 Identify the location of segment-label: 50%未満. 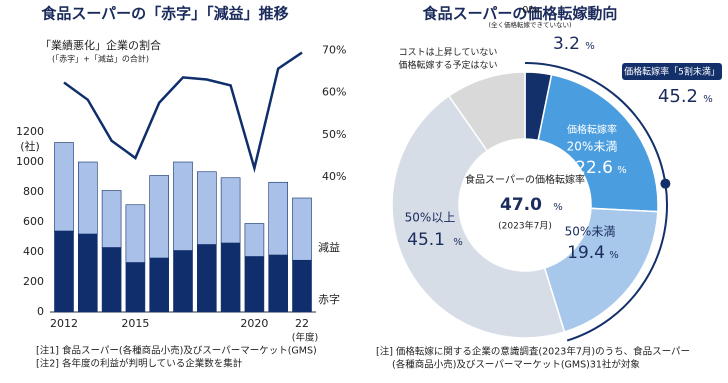
(590, 232).